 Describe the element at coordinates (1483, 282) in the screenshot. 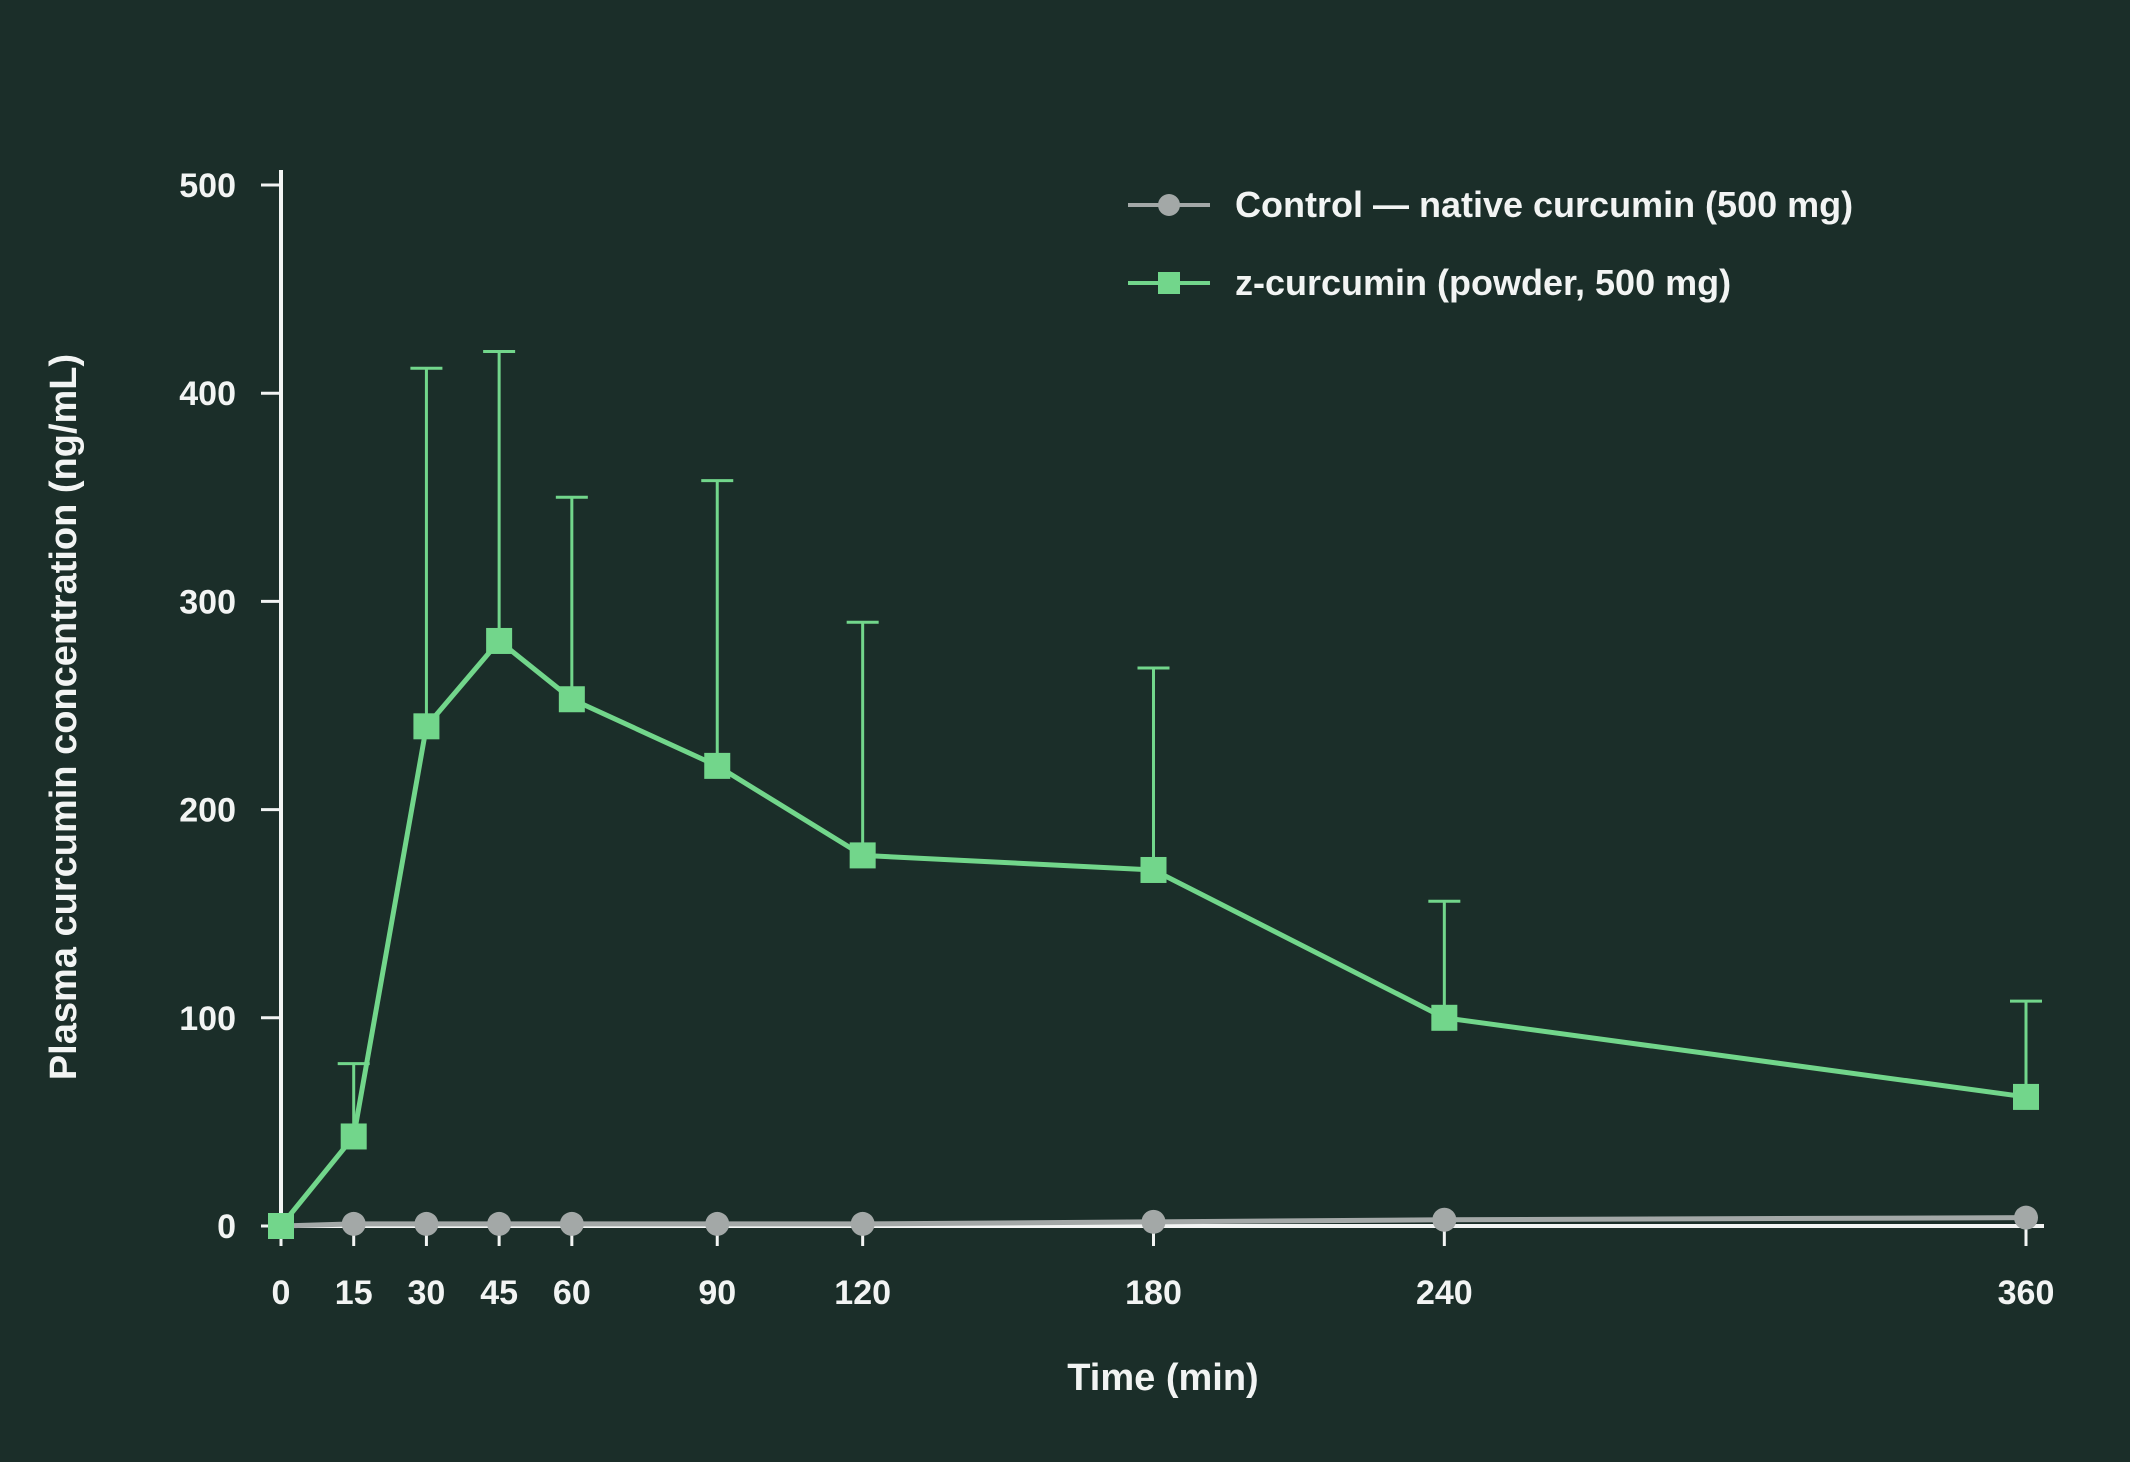

I see `legend-label-zcurcumin: z-curcumin (powder, 500 mg)` at that location.